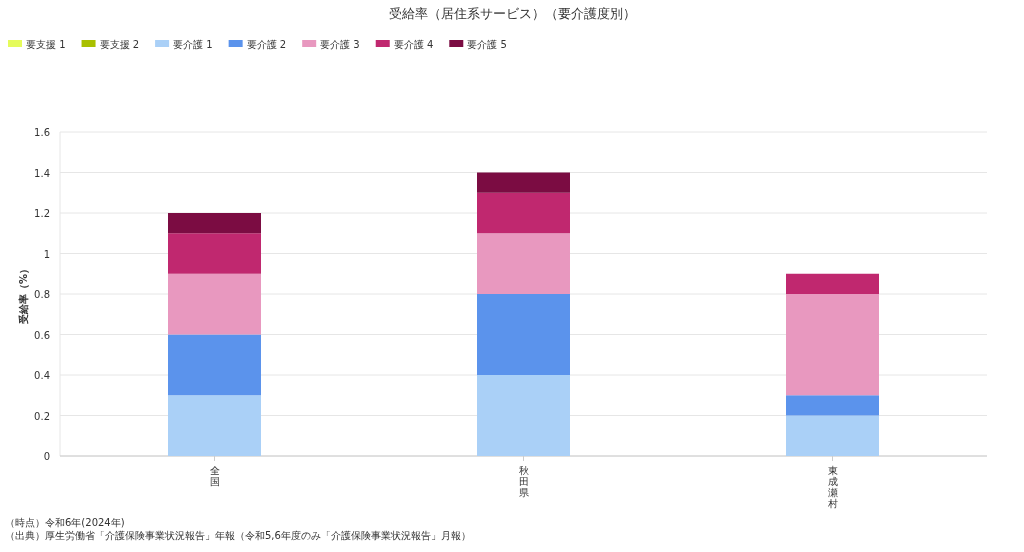  What do you see at coordinates (46, 456) in the screenshot?
I see `y-tick-label: 0` at bounding box center [46, 456].